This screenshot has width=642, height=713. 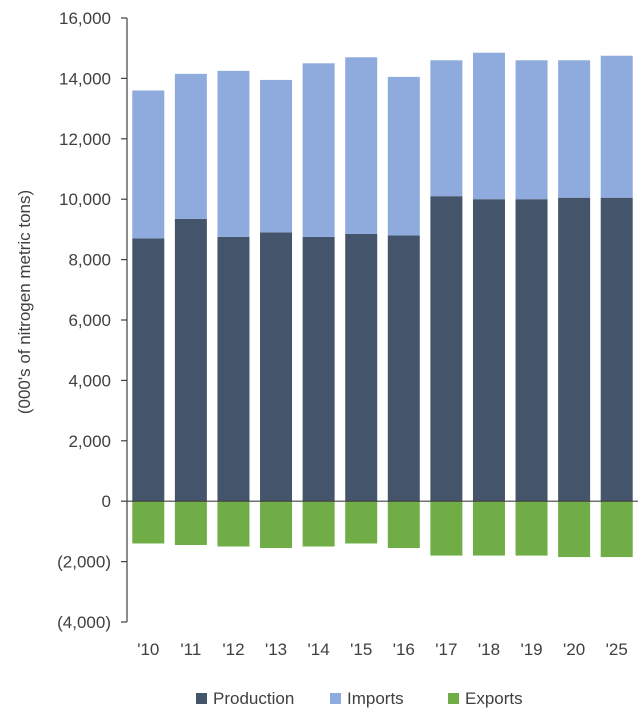 I want to click on x-tick-label-12: '12, so click(x=233, y=649).